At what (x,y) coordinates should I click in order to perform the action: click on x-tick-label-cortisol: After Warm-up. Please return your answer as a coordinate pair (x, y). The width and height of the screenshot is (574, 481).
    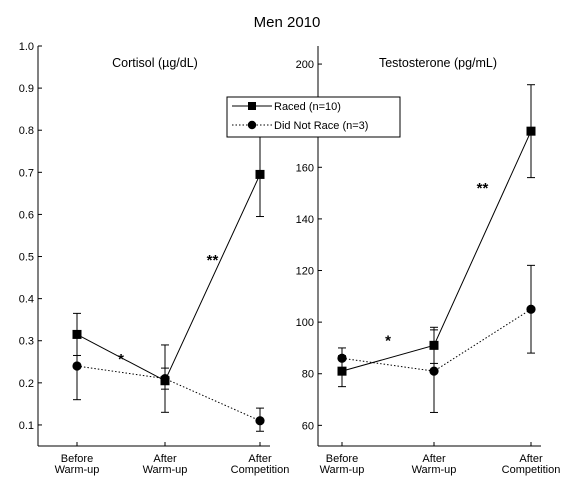
    Looking at the image, I should click on (165, 464).